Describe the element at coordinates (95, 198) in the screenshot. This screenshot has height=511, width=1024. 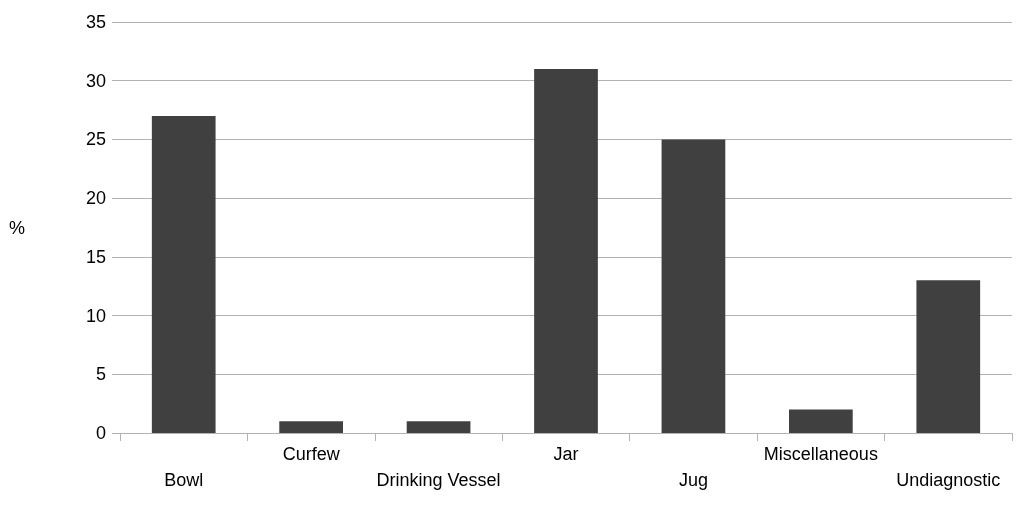
I see `y-tick-label: 20` at that location.